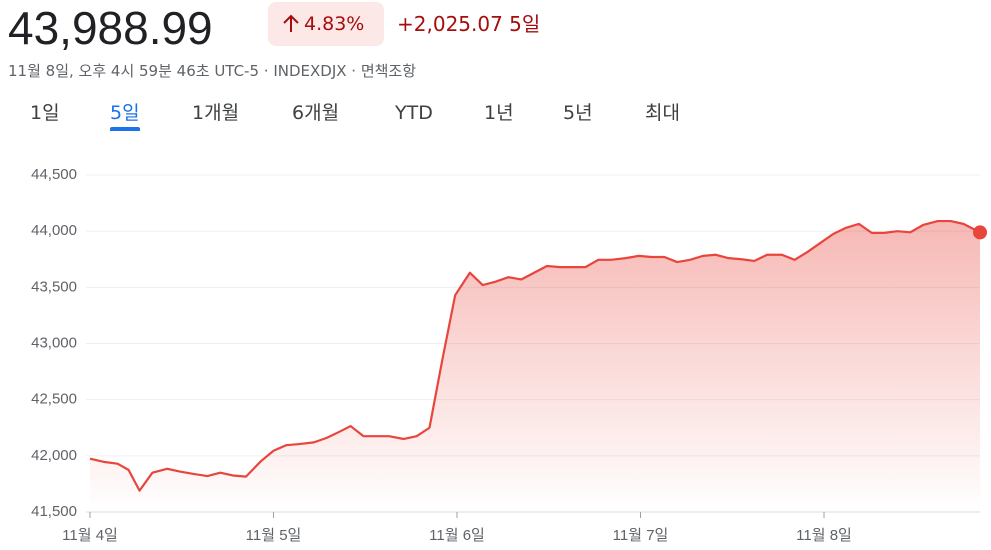  Describe the element at coordinates (54, 286) in the screenshot. I see `y-tick-label: 43,500` at that location.